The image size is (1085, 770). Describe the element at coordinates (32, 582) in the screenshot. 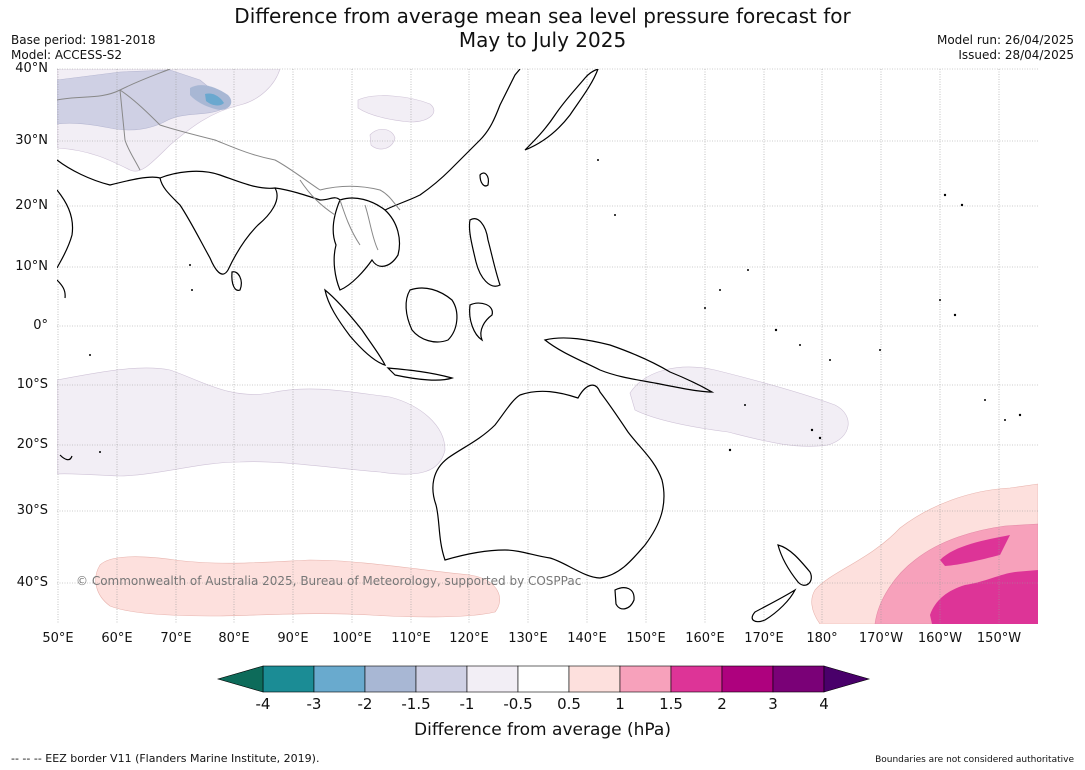

I see `lat-label: 40°S` at that location.